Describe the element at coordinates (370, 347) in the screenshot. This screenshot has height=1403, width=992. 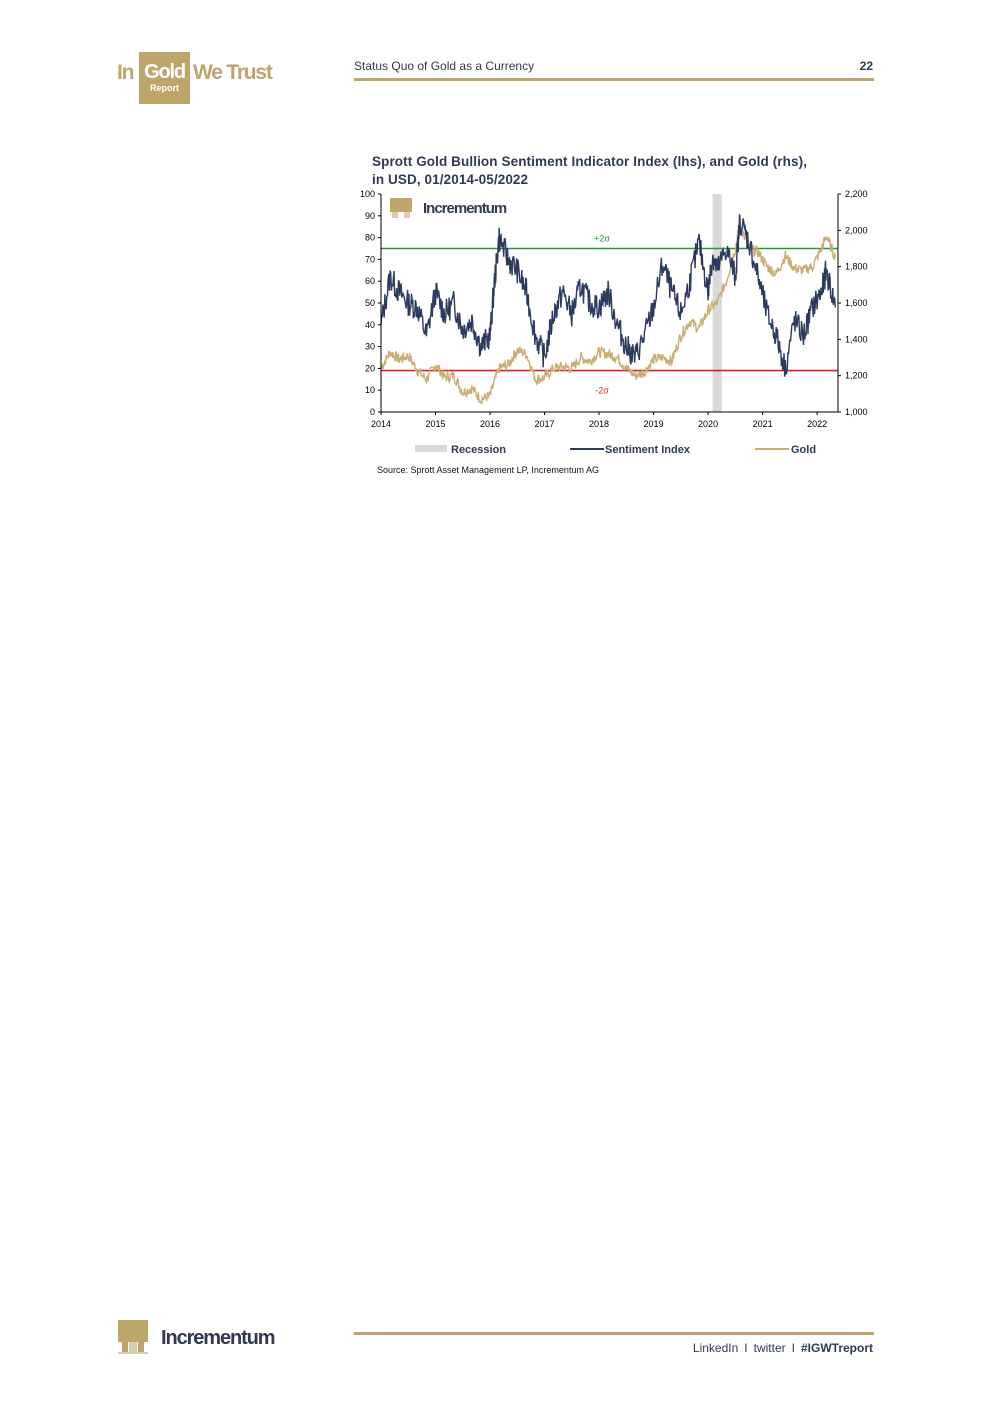
I see `left-tick-label: 30` at that location.